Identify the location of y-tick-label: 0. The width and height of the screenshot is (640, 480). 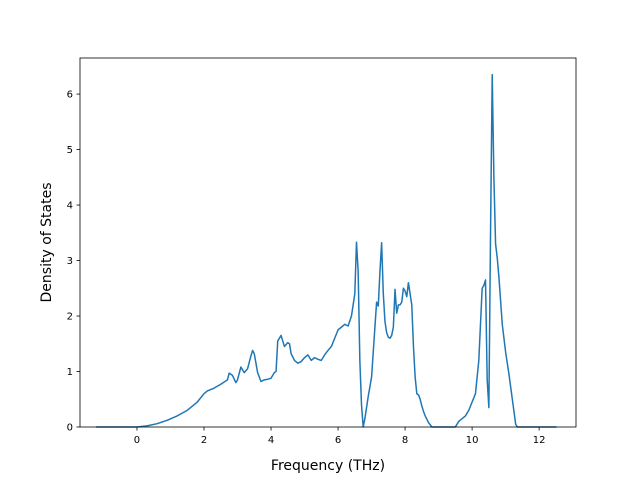
(70, 428).